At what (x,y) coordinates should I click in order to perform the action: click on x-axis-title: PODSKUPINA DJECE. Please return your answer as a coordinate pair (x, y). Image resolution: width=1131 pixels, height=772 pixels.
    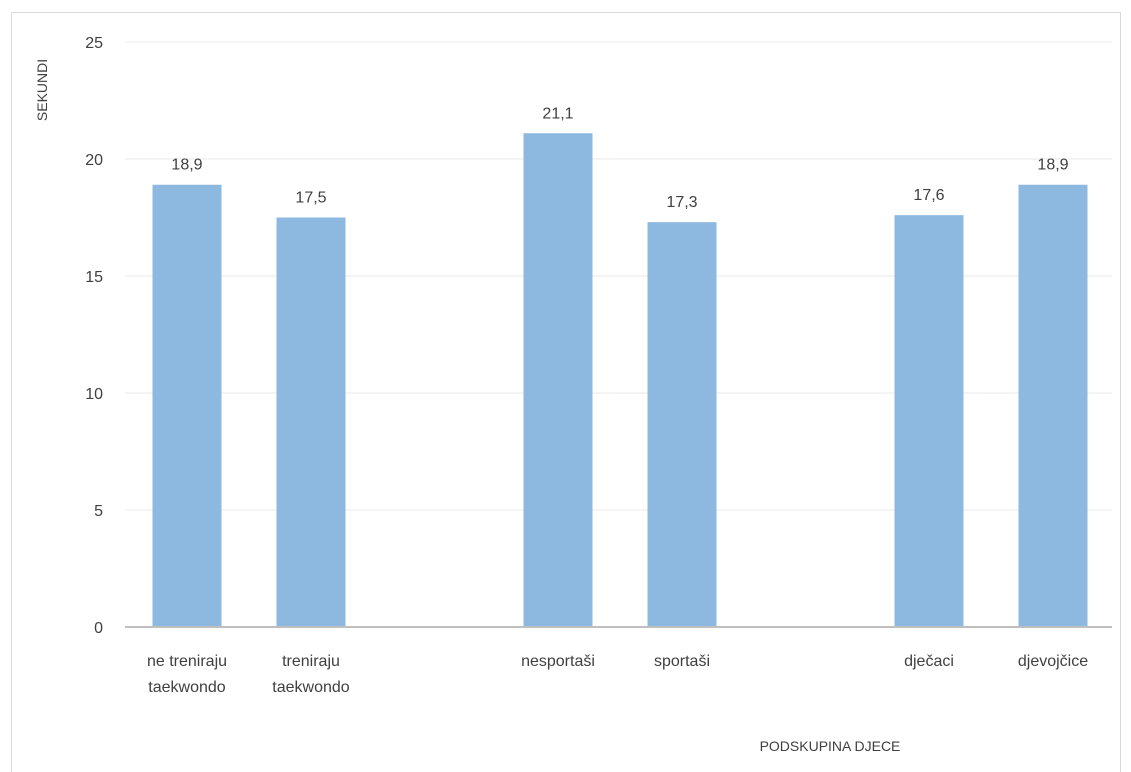
    Looking at the image, I should click on (830, 746).